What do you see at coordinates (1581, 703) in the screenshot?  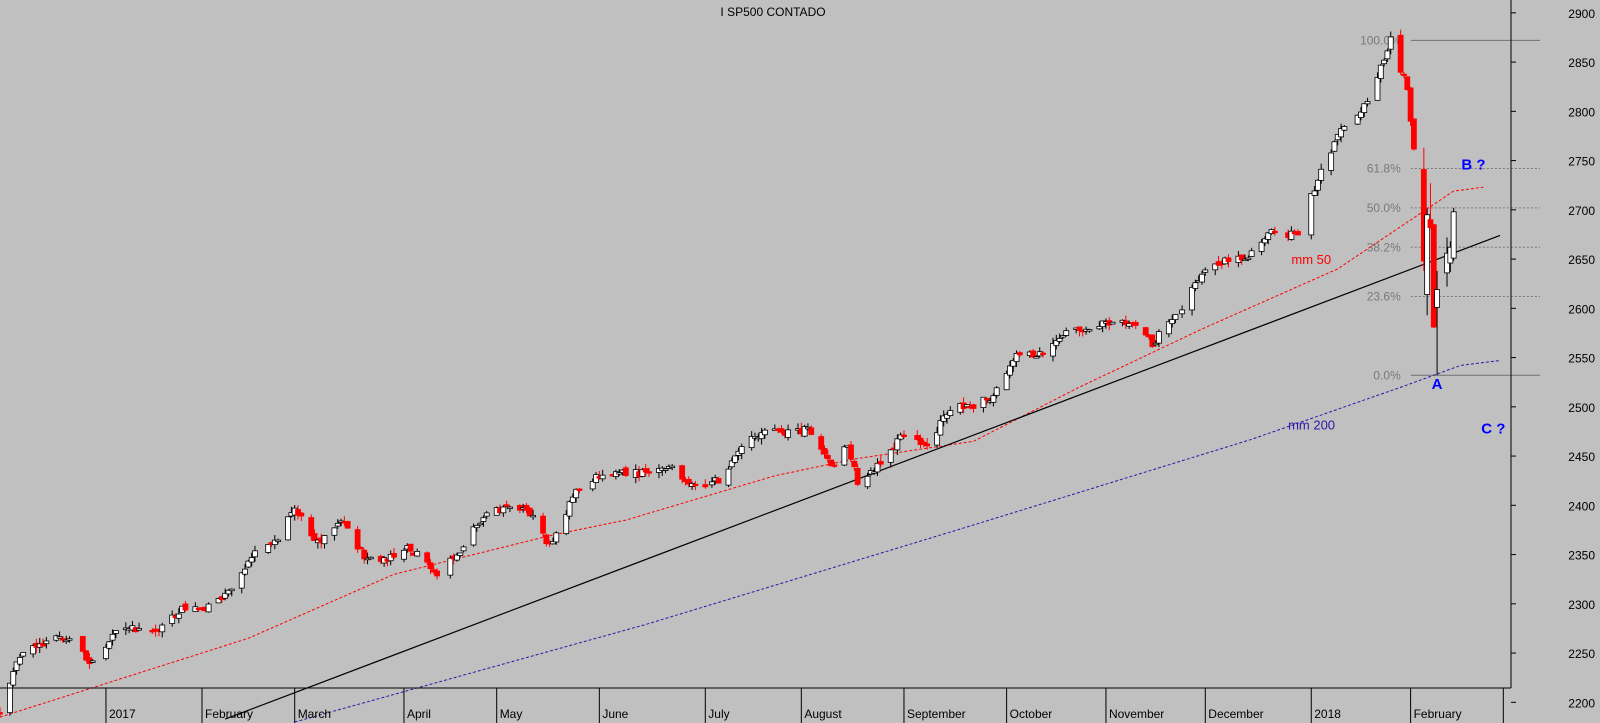 I see `y-tick-label: 2200` at bounding box center [1581, 703].